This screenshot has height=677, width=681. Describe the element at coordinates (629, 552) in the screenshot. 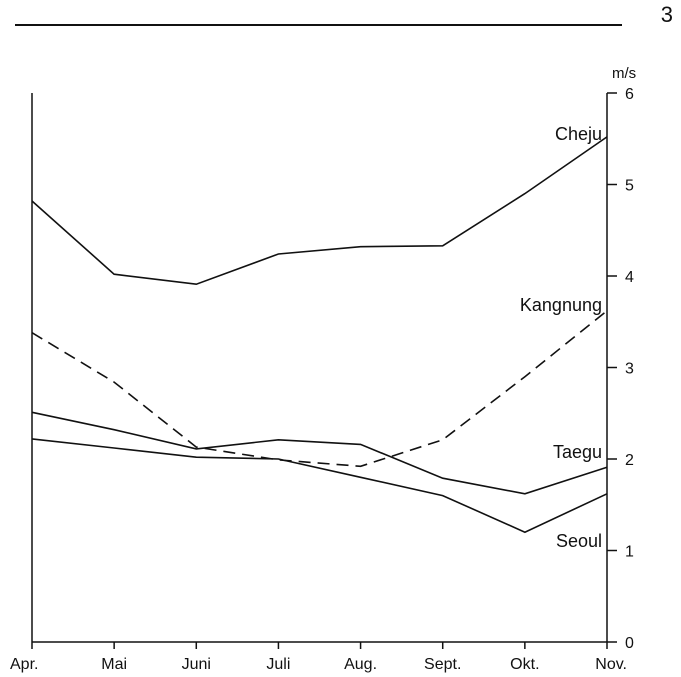

I see `y-tick-label: 1` at that location.